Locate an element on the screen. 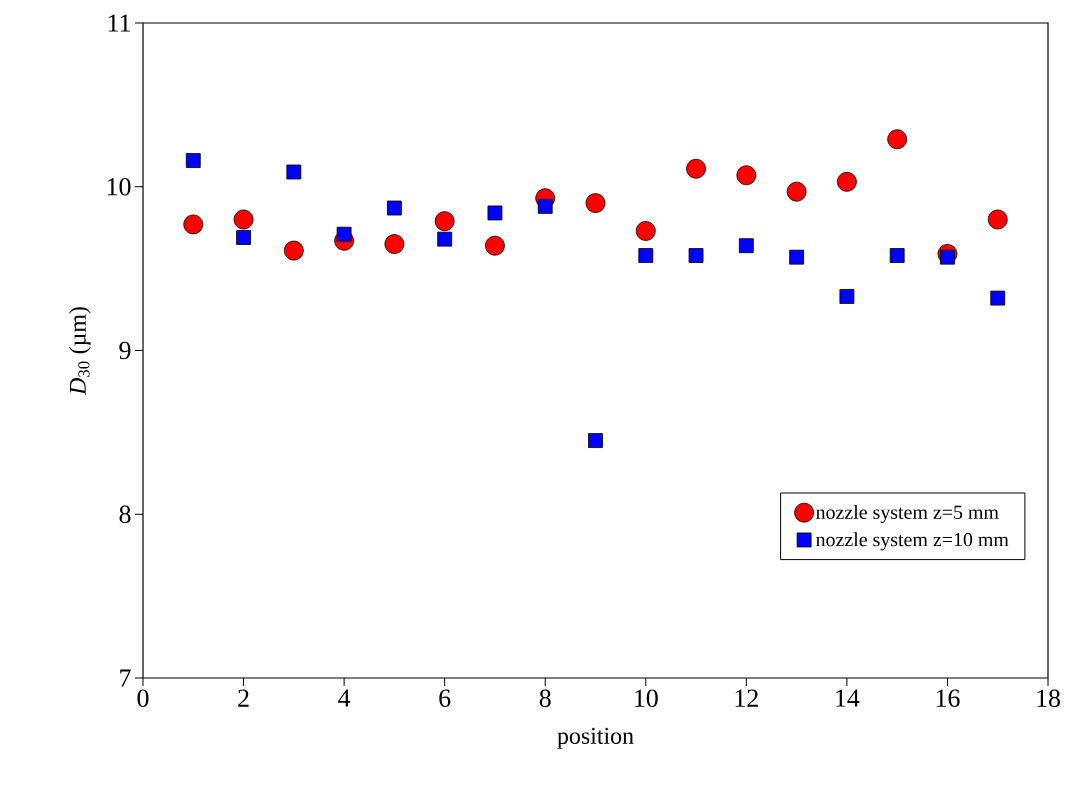 The image size is (1073, 804). legend-label: nozzle system z=5 mm is located at coordinates (907, 514).